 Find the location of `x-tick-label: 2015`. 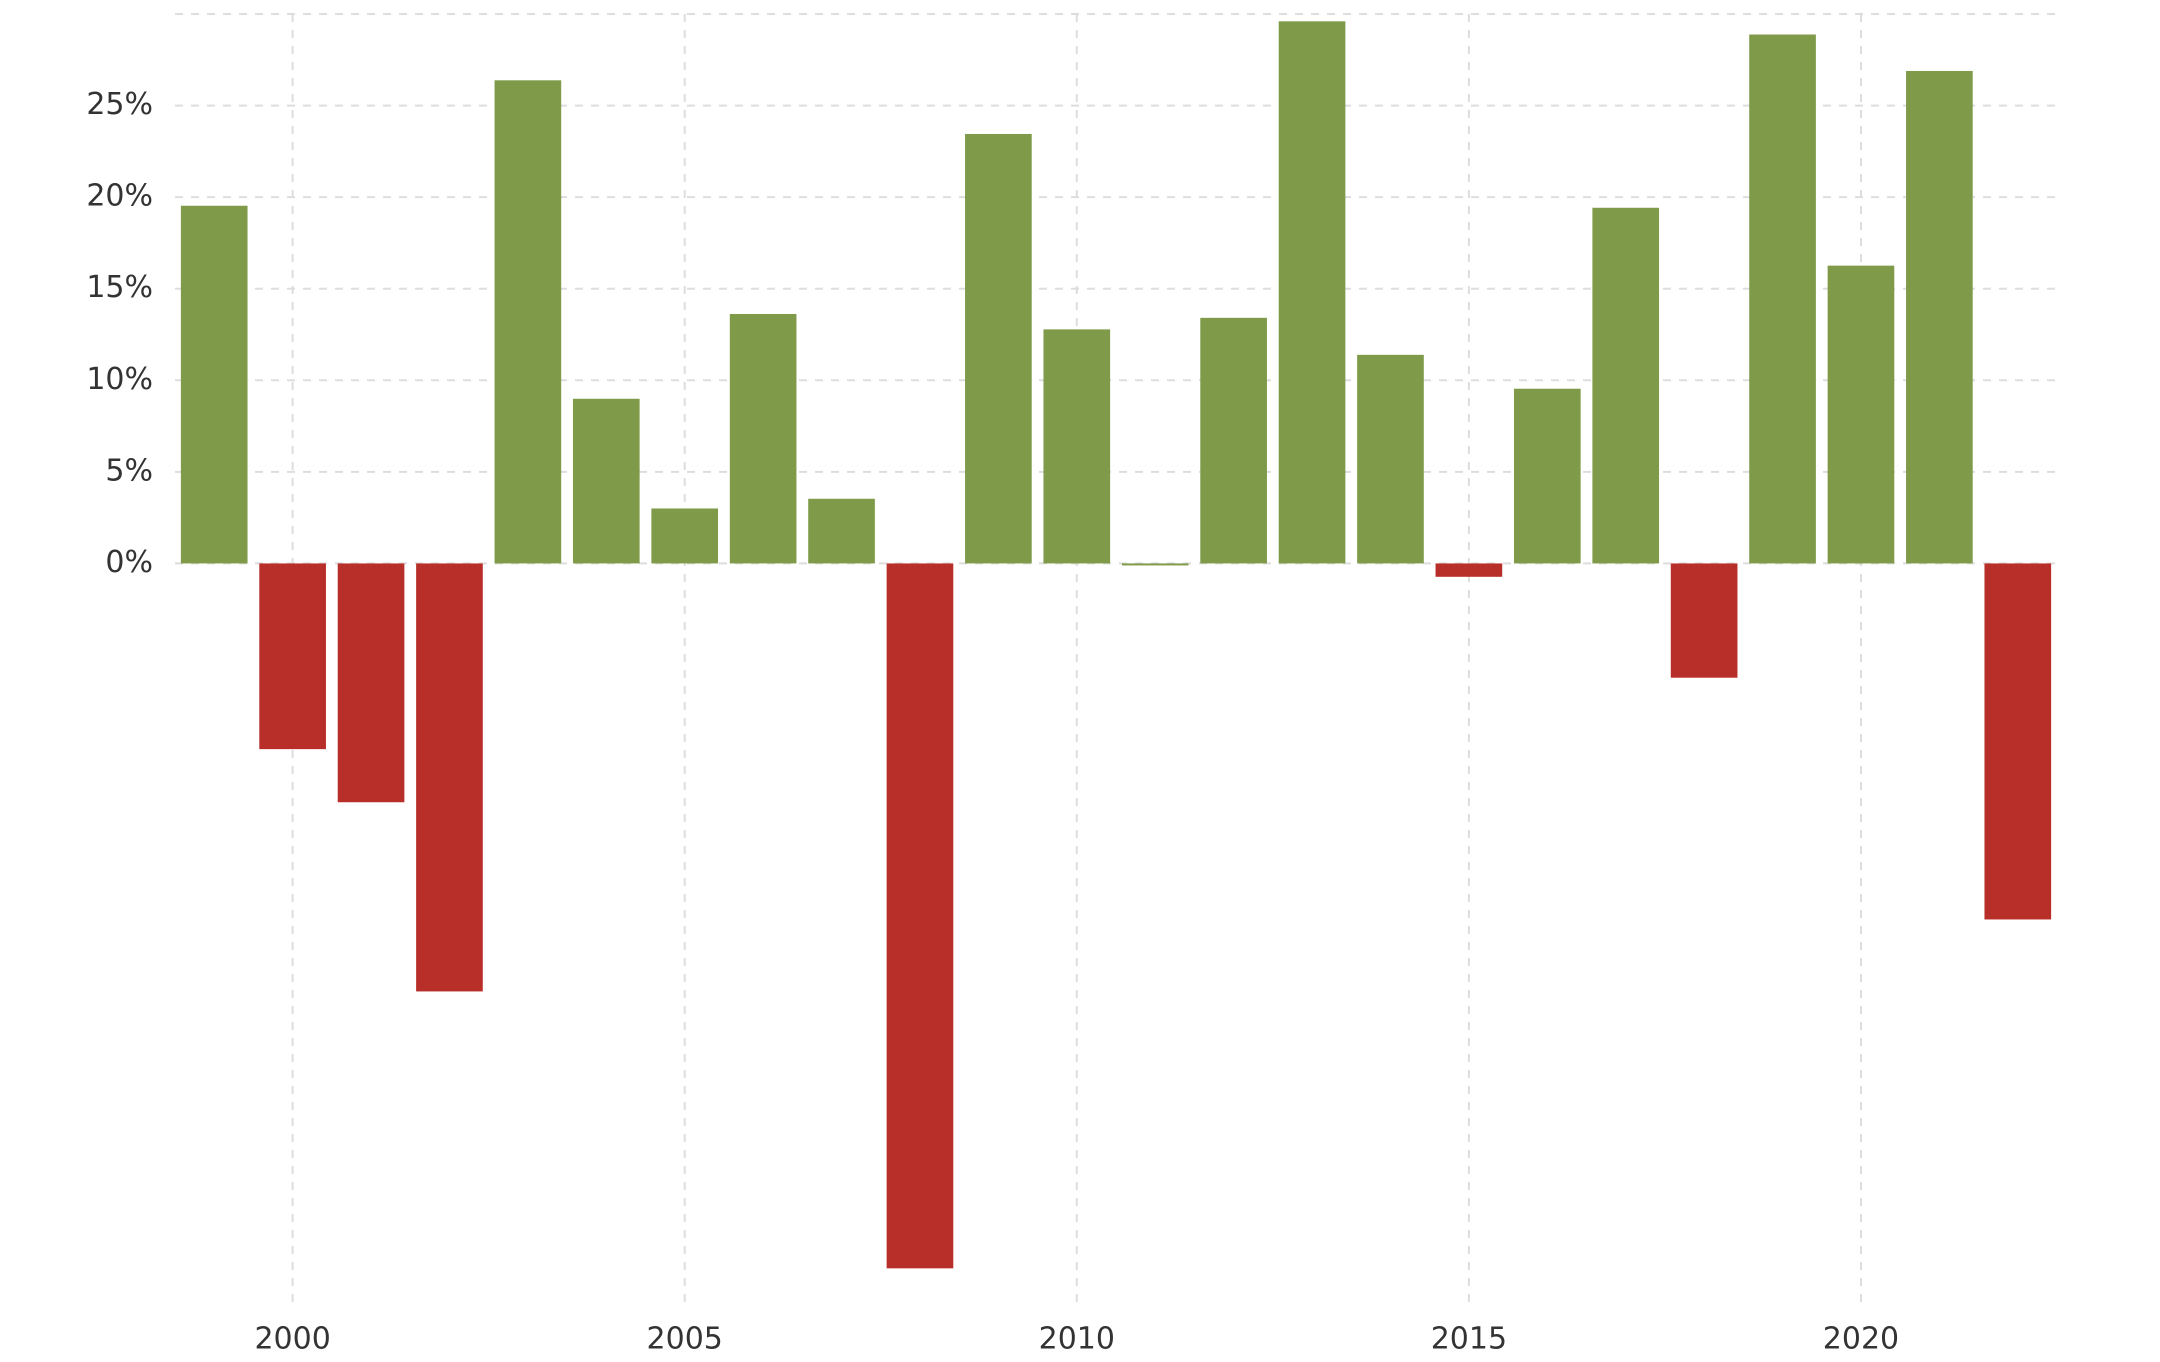

x-tick-label: 2015 is located at coordinates (1469, 1339).